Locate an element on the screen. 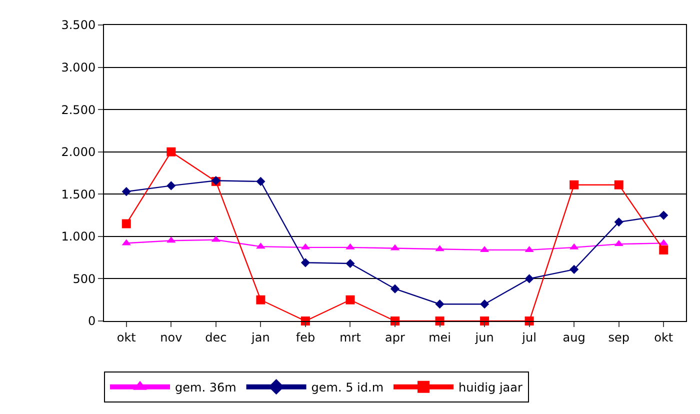  x-tick-label: nov is located at coordinates (171, 337).